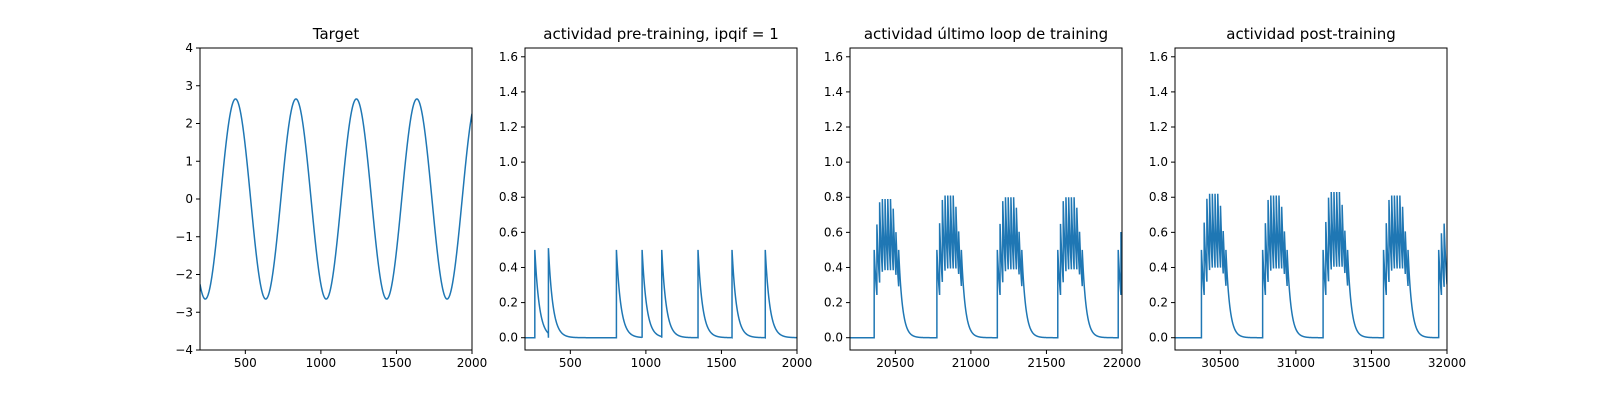 The image size is (1600, 400). Describe the element at coordinates (1122, 363) in the screenshot. I see `x-tick-label: 22000` at that location.